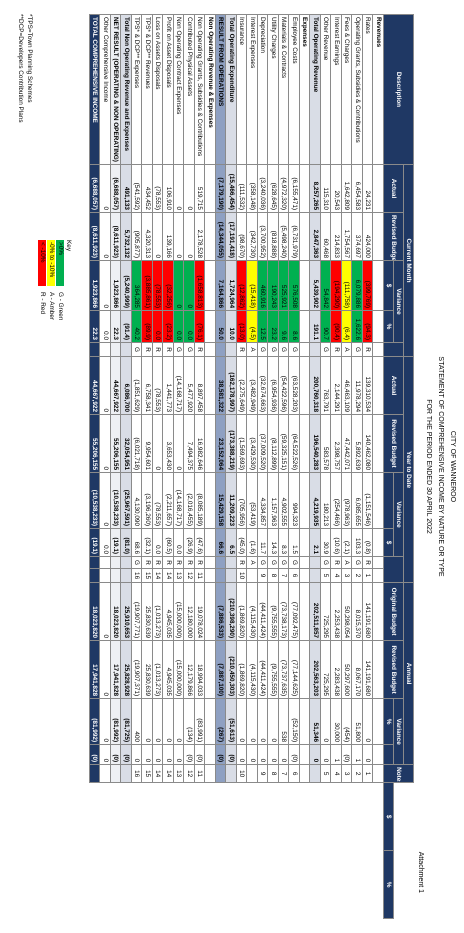  I want to click on key-label: G - Green, so click(60, 306).